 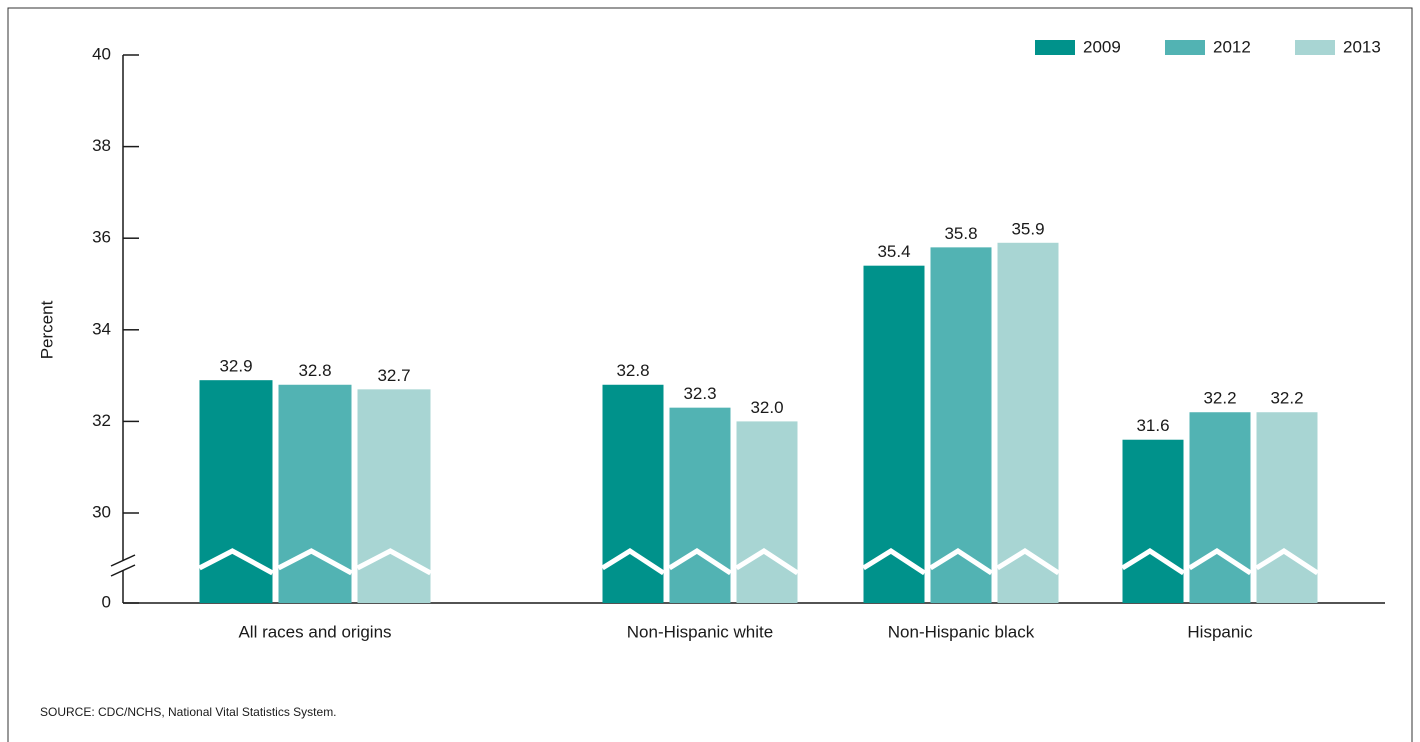 What do you see at coordinates (1232, 46) in the screenshot?
I see `legend-label: 2012` at bounding box center [1232, 46].